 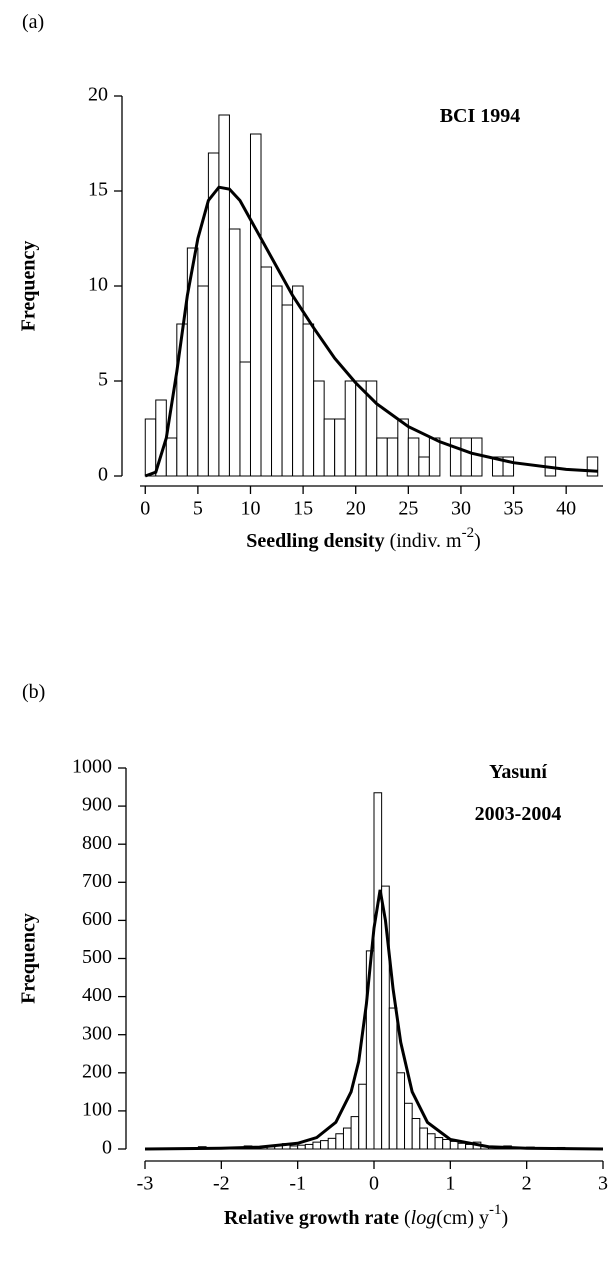 What do you see at coordinates (461, 509) in the screenshot?
I see `x-tick-label: 30` at bounding box center [461, 509].